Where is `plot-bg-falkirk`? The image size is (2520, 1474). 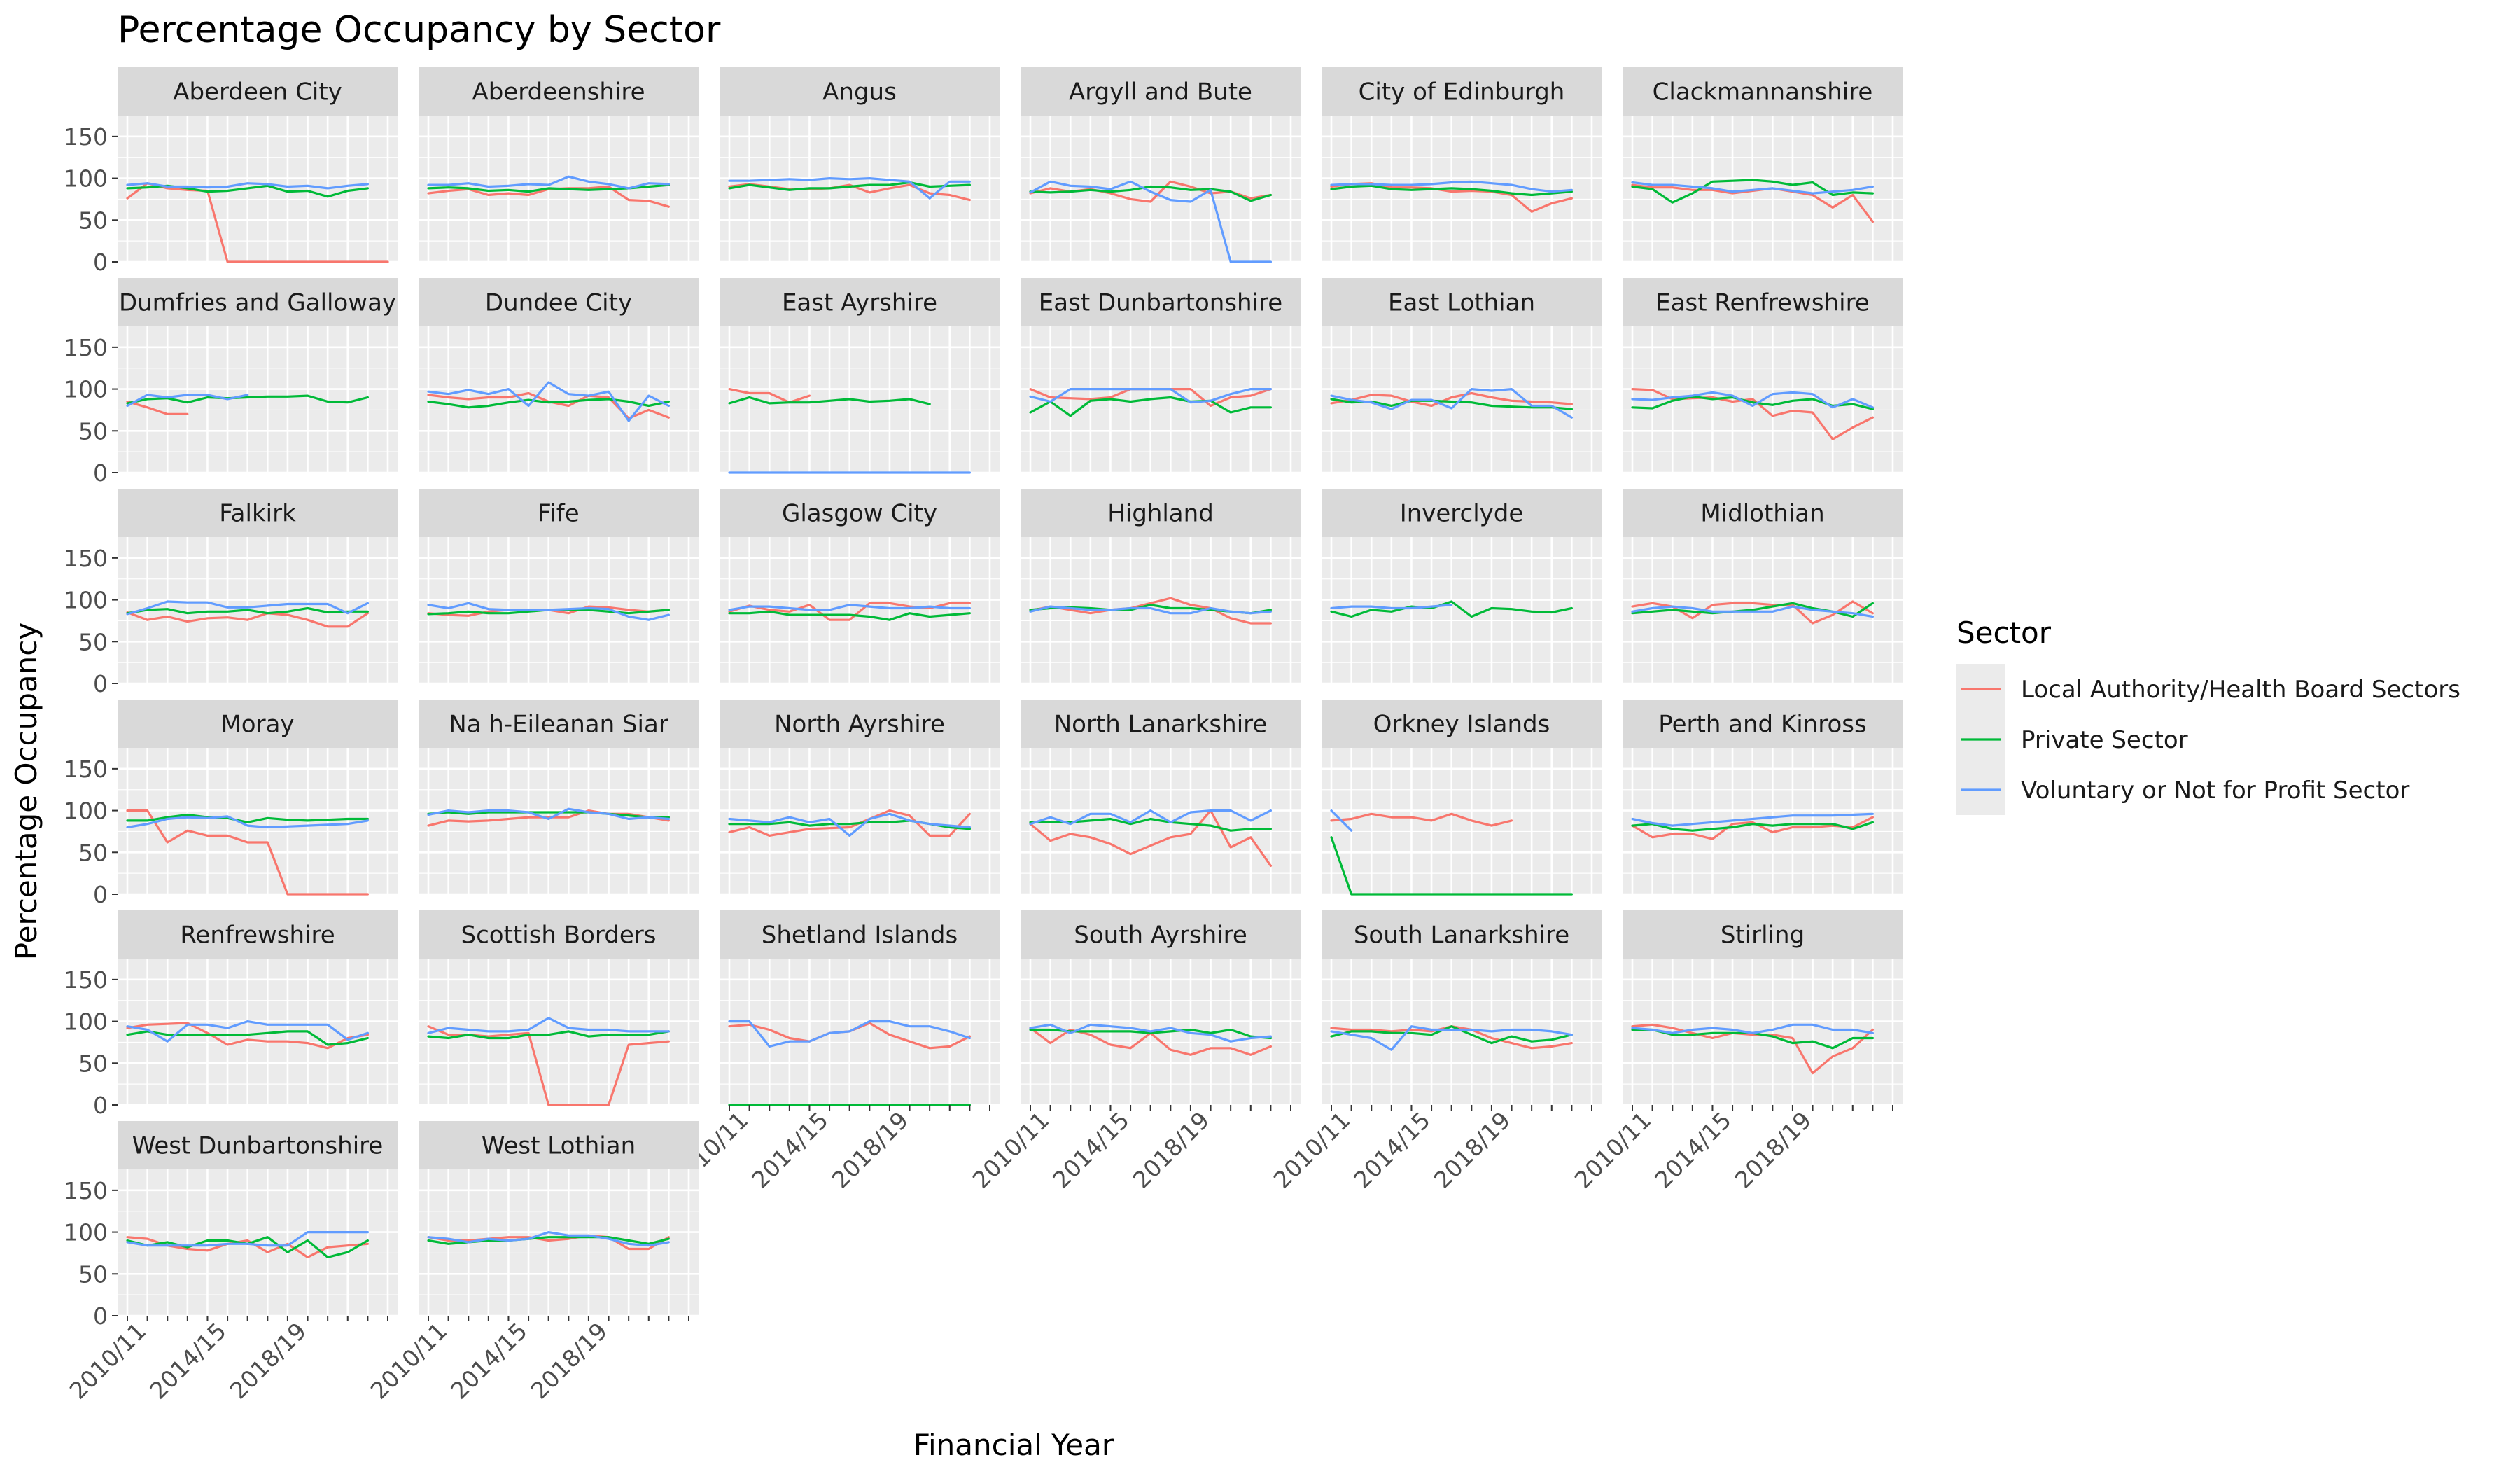
plot-bg-falkirk is located at coordinates (258, 610).